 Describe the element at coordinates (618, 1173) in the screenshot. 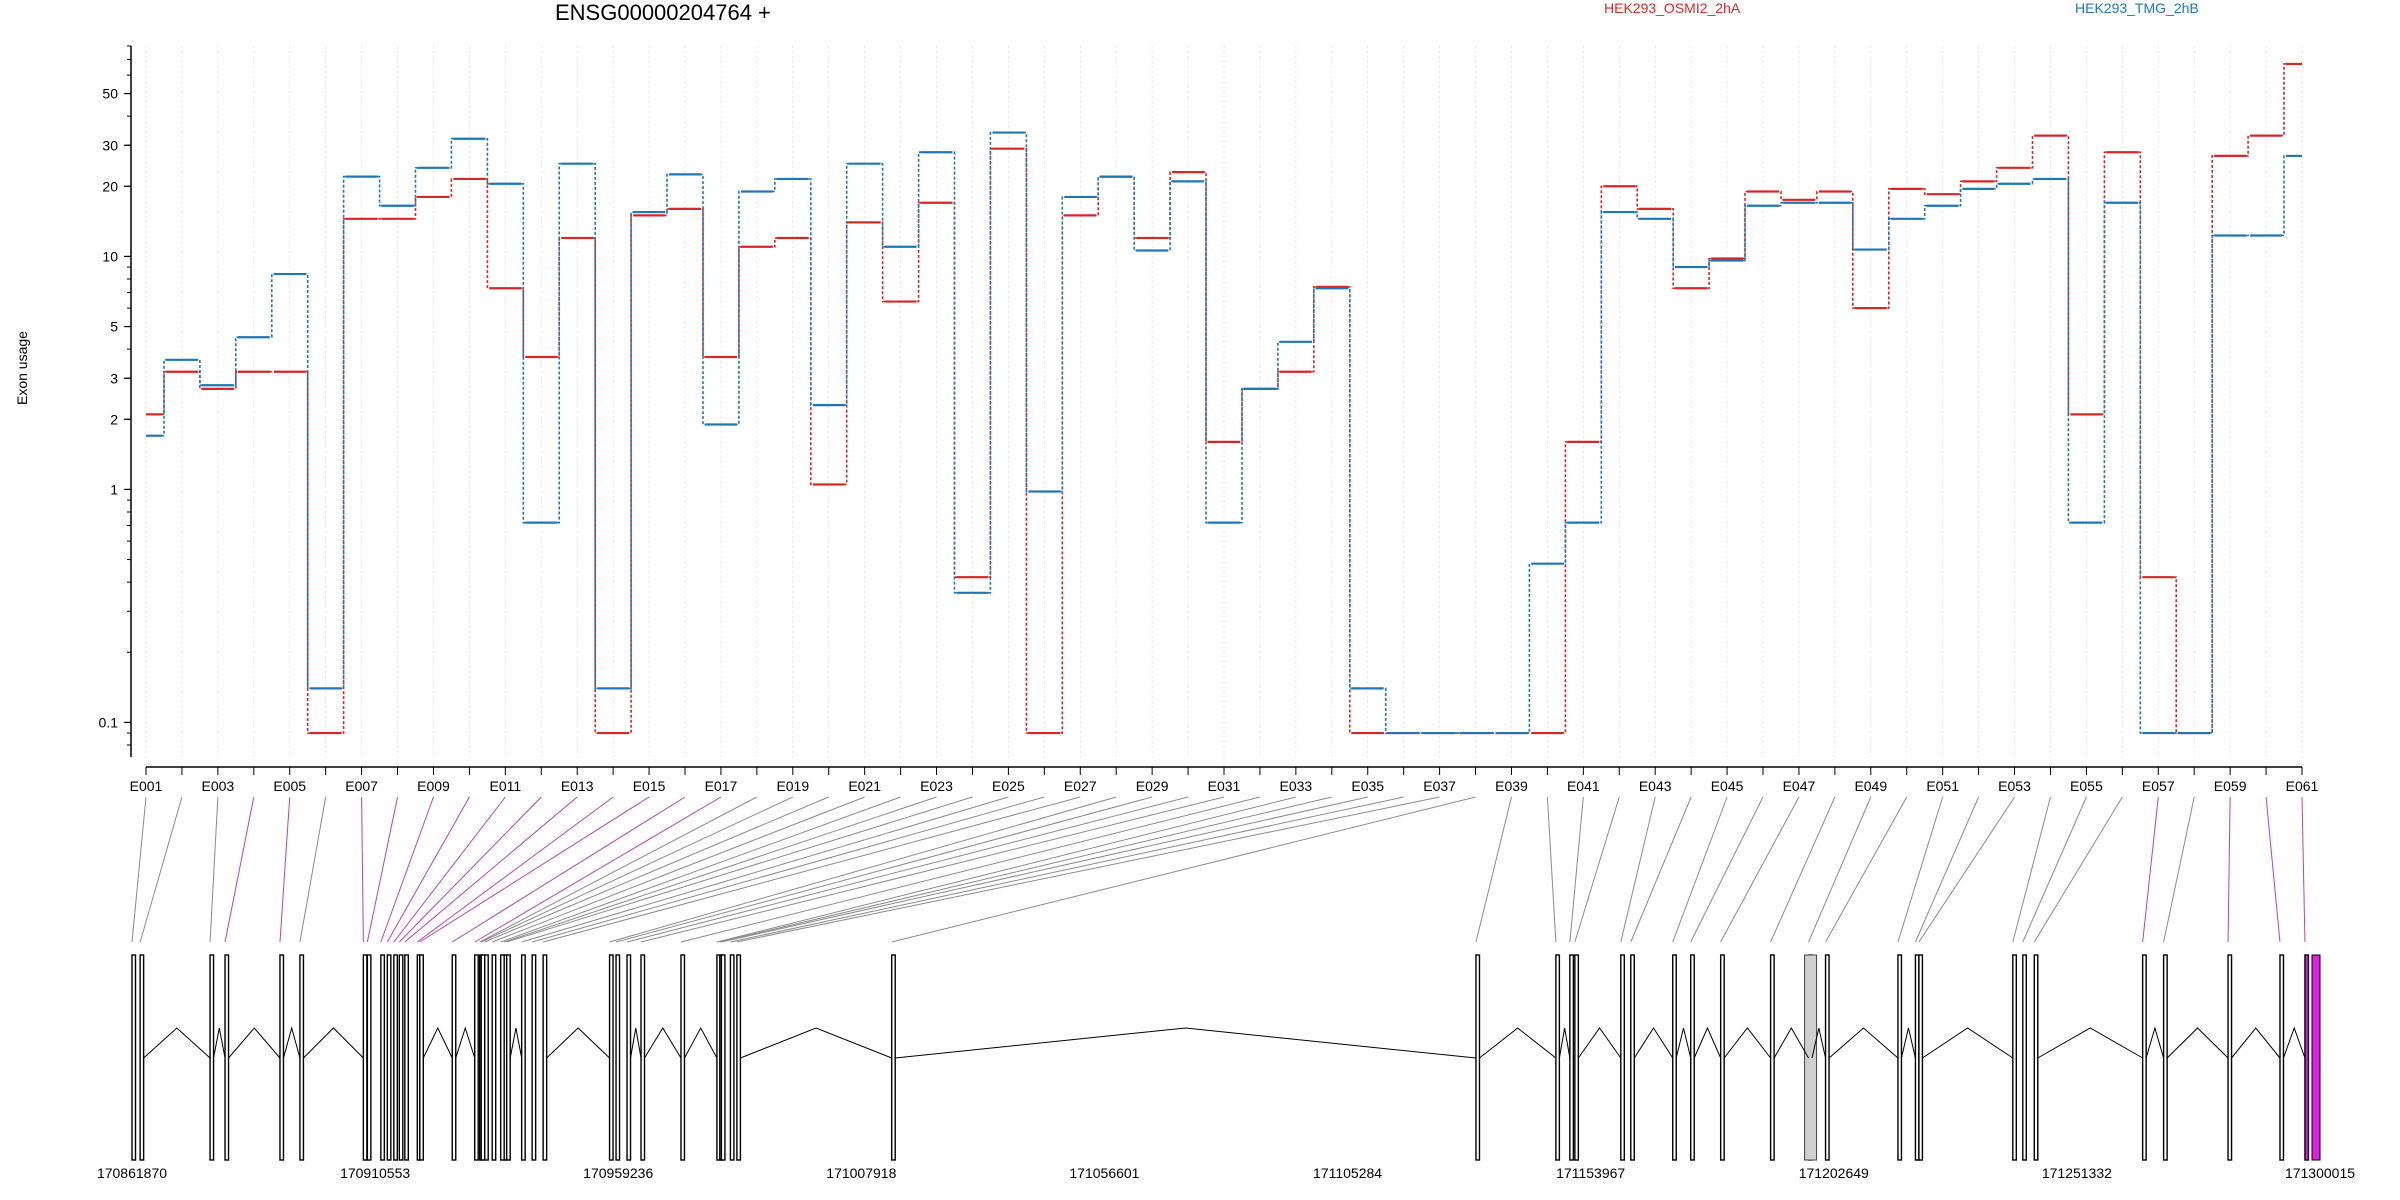

I see `genomic-tick-label: 170959236` at that location.